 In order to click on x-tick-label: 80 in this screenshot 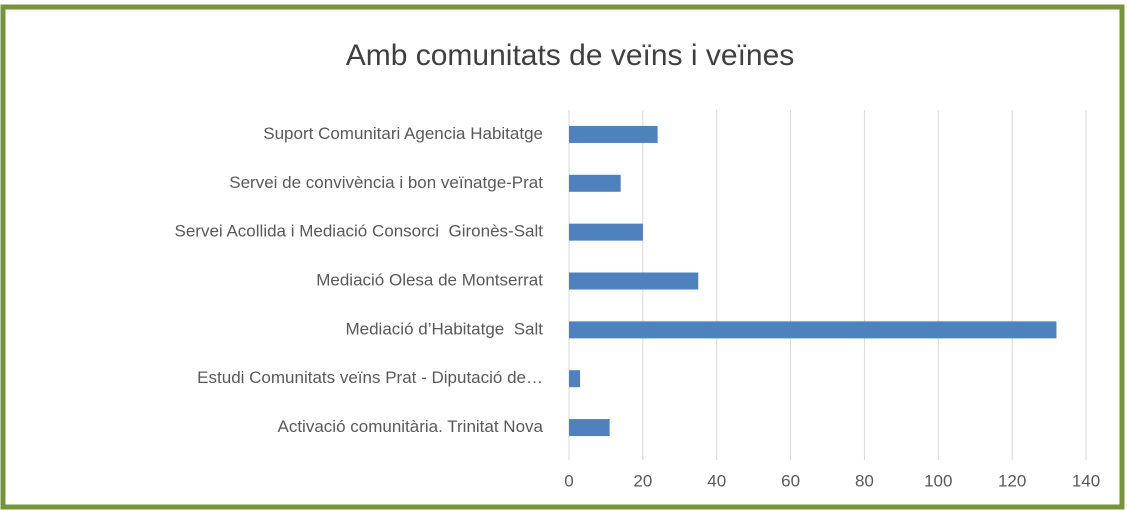, I will do `click(864, 480)`.